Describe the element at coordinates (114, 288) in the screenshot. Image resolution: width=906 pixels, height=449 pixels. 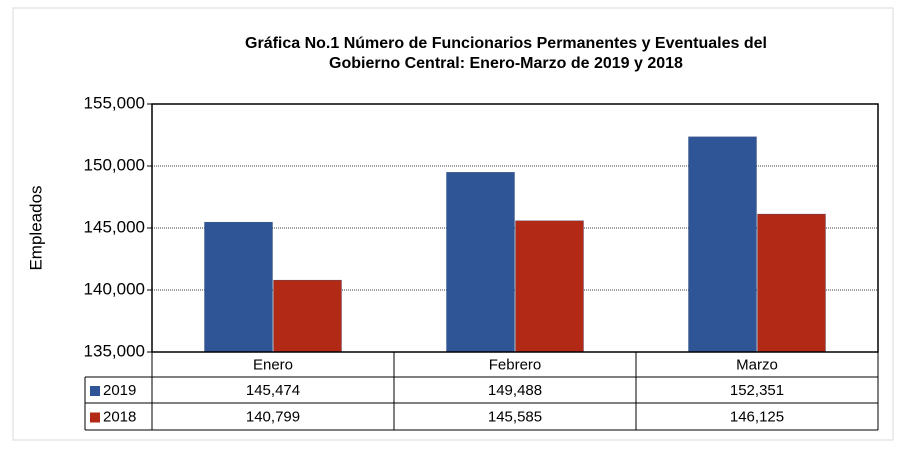
I see `y-tick-label: 140,000` at that location.